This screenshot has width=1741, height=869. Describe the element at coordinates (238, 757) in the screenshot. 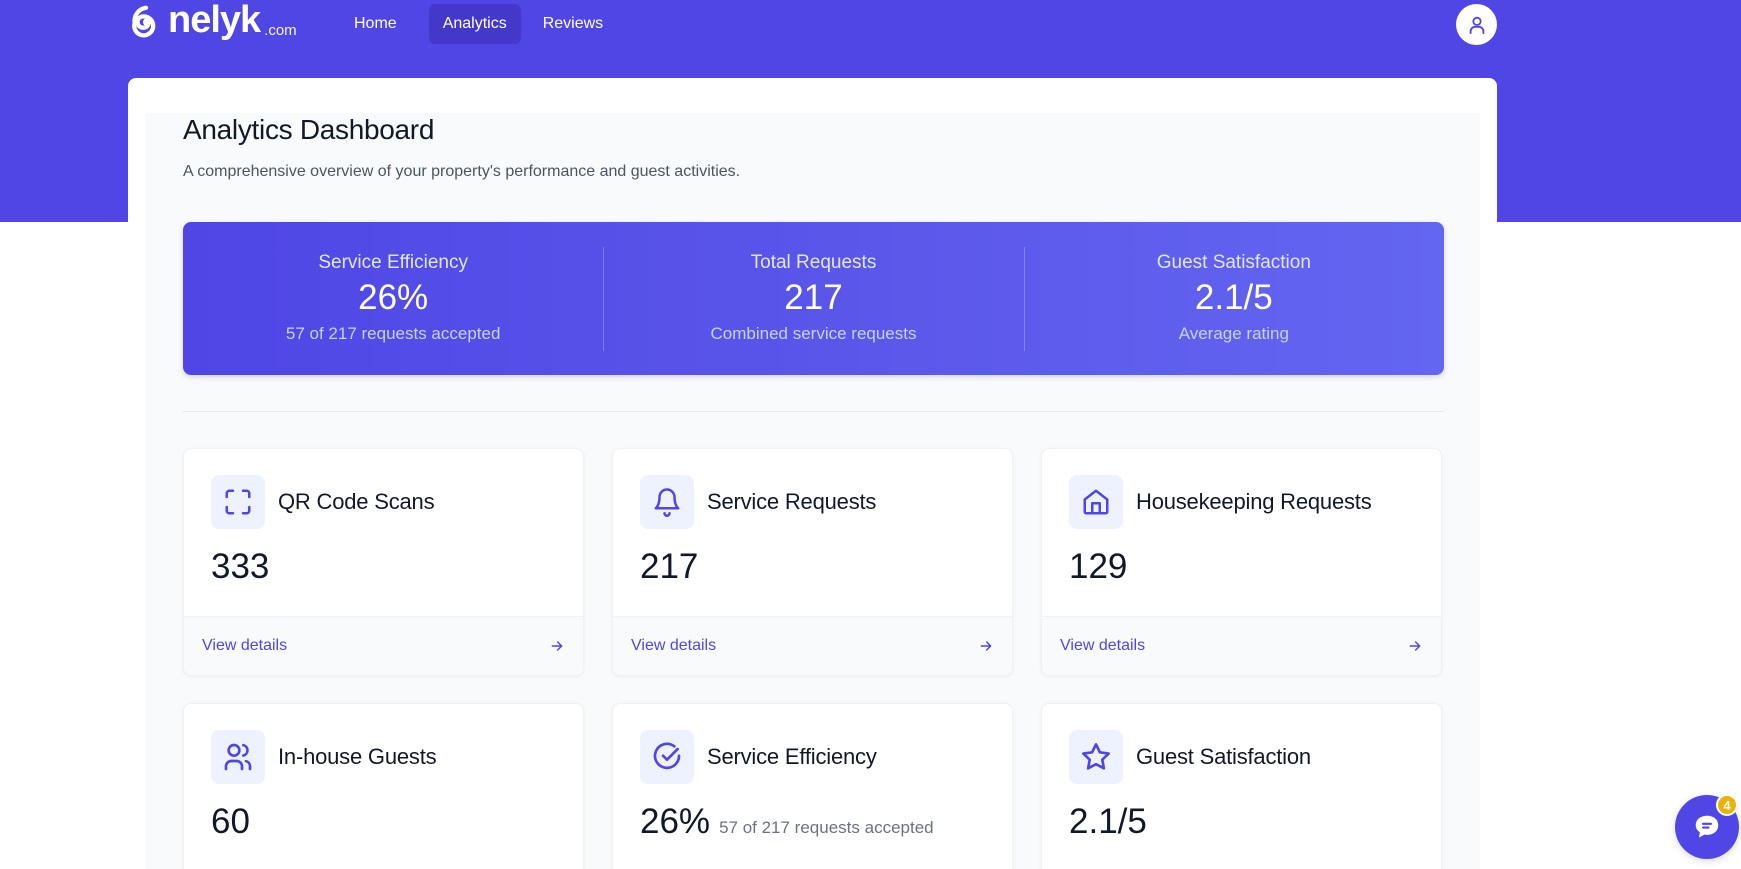

I see `users-icon` at that location.